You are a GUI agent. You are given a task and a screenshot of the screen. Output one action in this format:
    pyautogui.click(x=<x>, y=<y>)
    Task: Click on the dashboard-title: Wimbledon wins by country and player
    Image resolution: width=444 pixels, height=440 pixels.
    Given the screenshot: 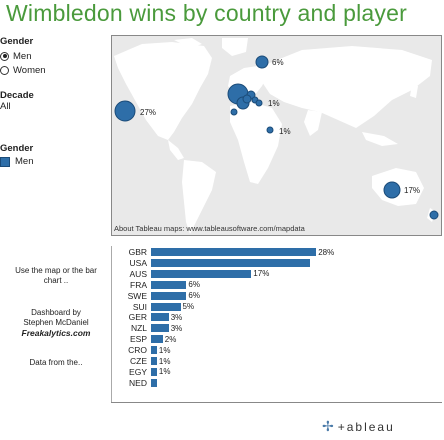 What is the action you would take?
    pyautogui.click(x=206, y=13)
    